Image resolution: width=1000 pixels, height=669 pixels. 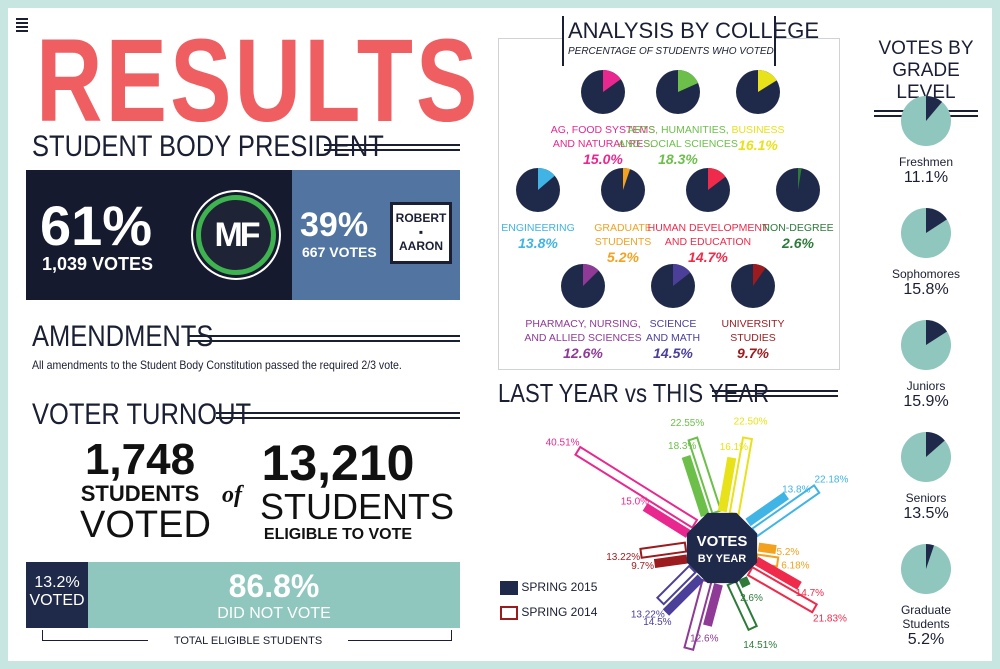 What do you see at coordinates (926, 624) in the screenshot?
I see `grade-label-line: Students` at bounding box center [926, 624].